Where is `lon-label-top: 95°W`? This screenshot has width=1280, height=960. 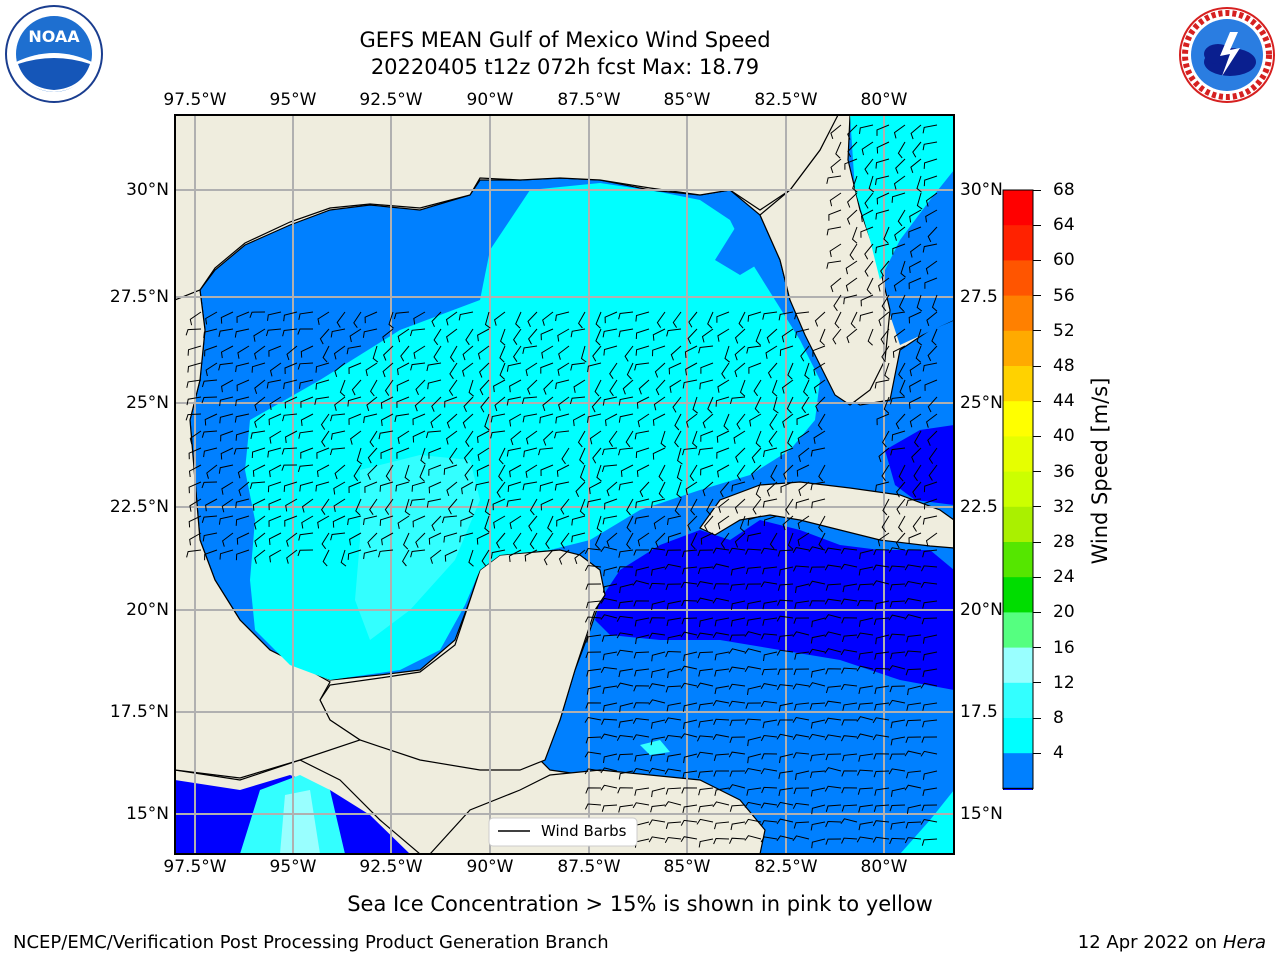 lon-label-top: 95°W is located at coordinates (293, 100).